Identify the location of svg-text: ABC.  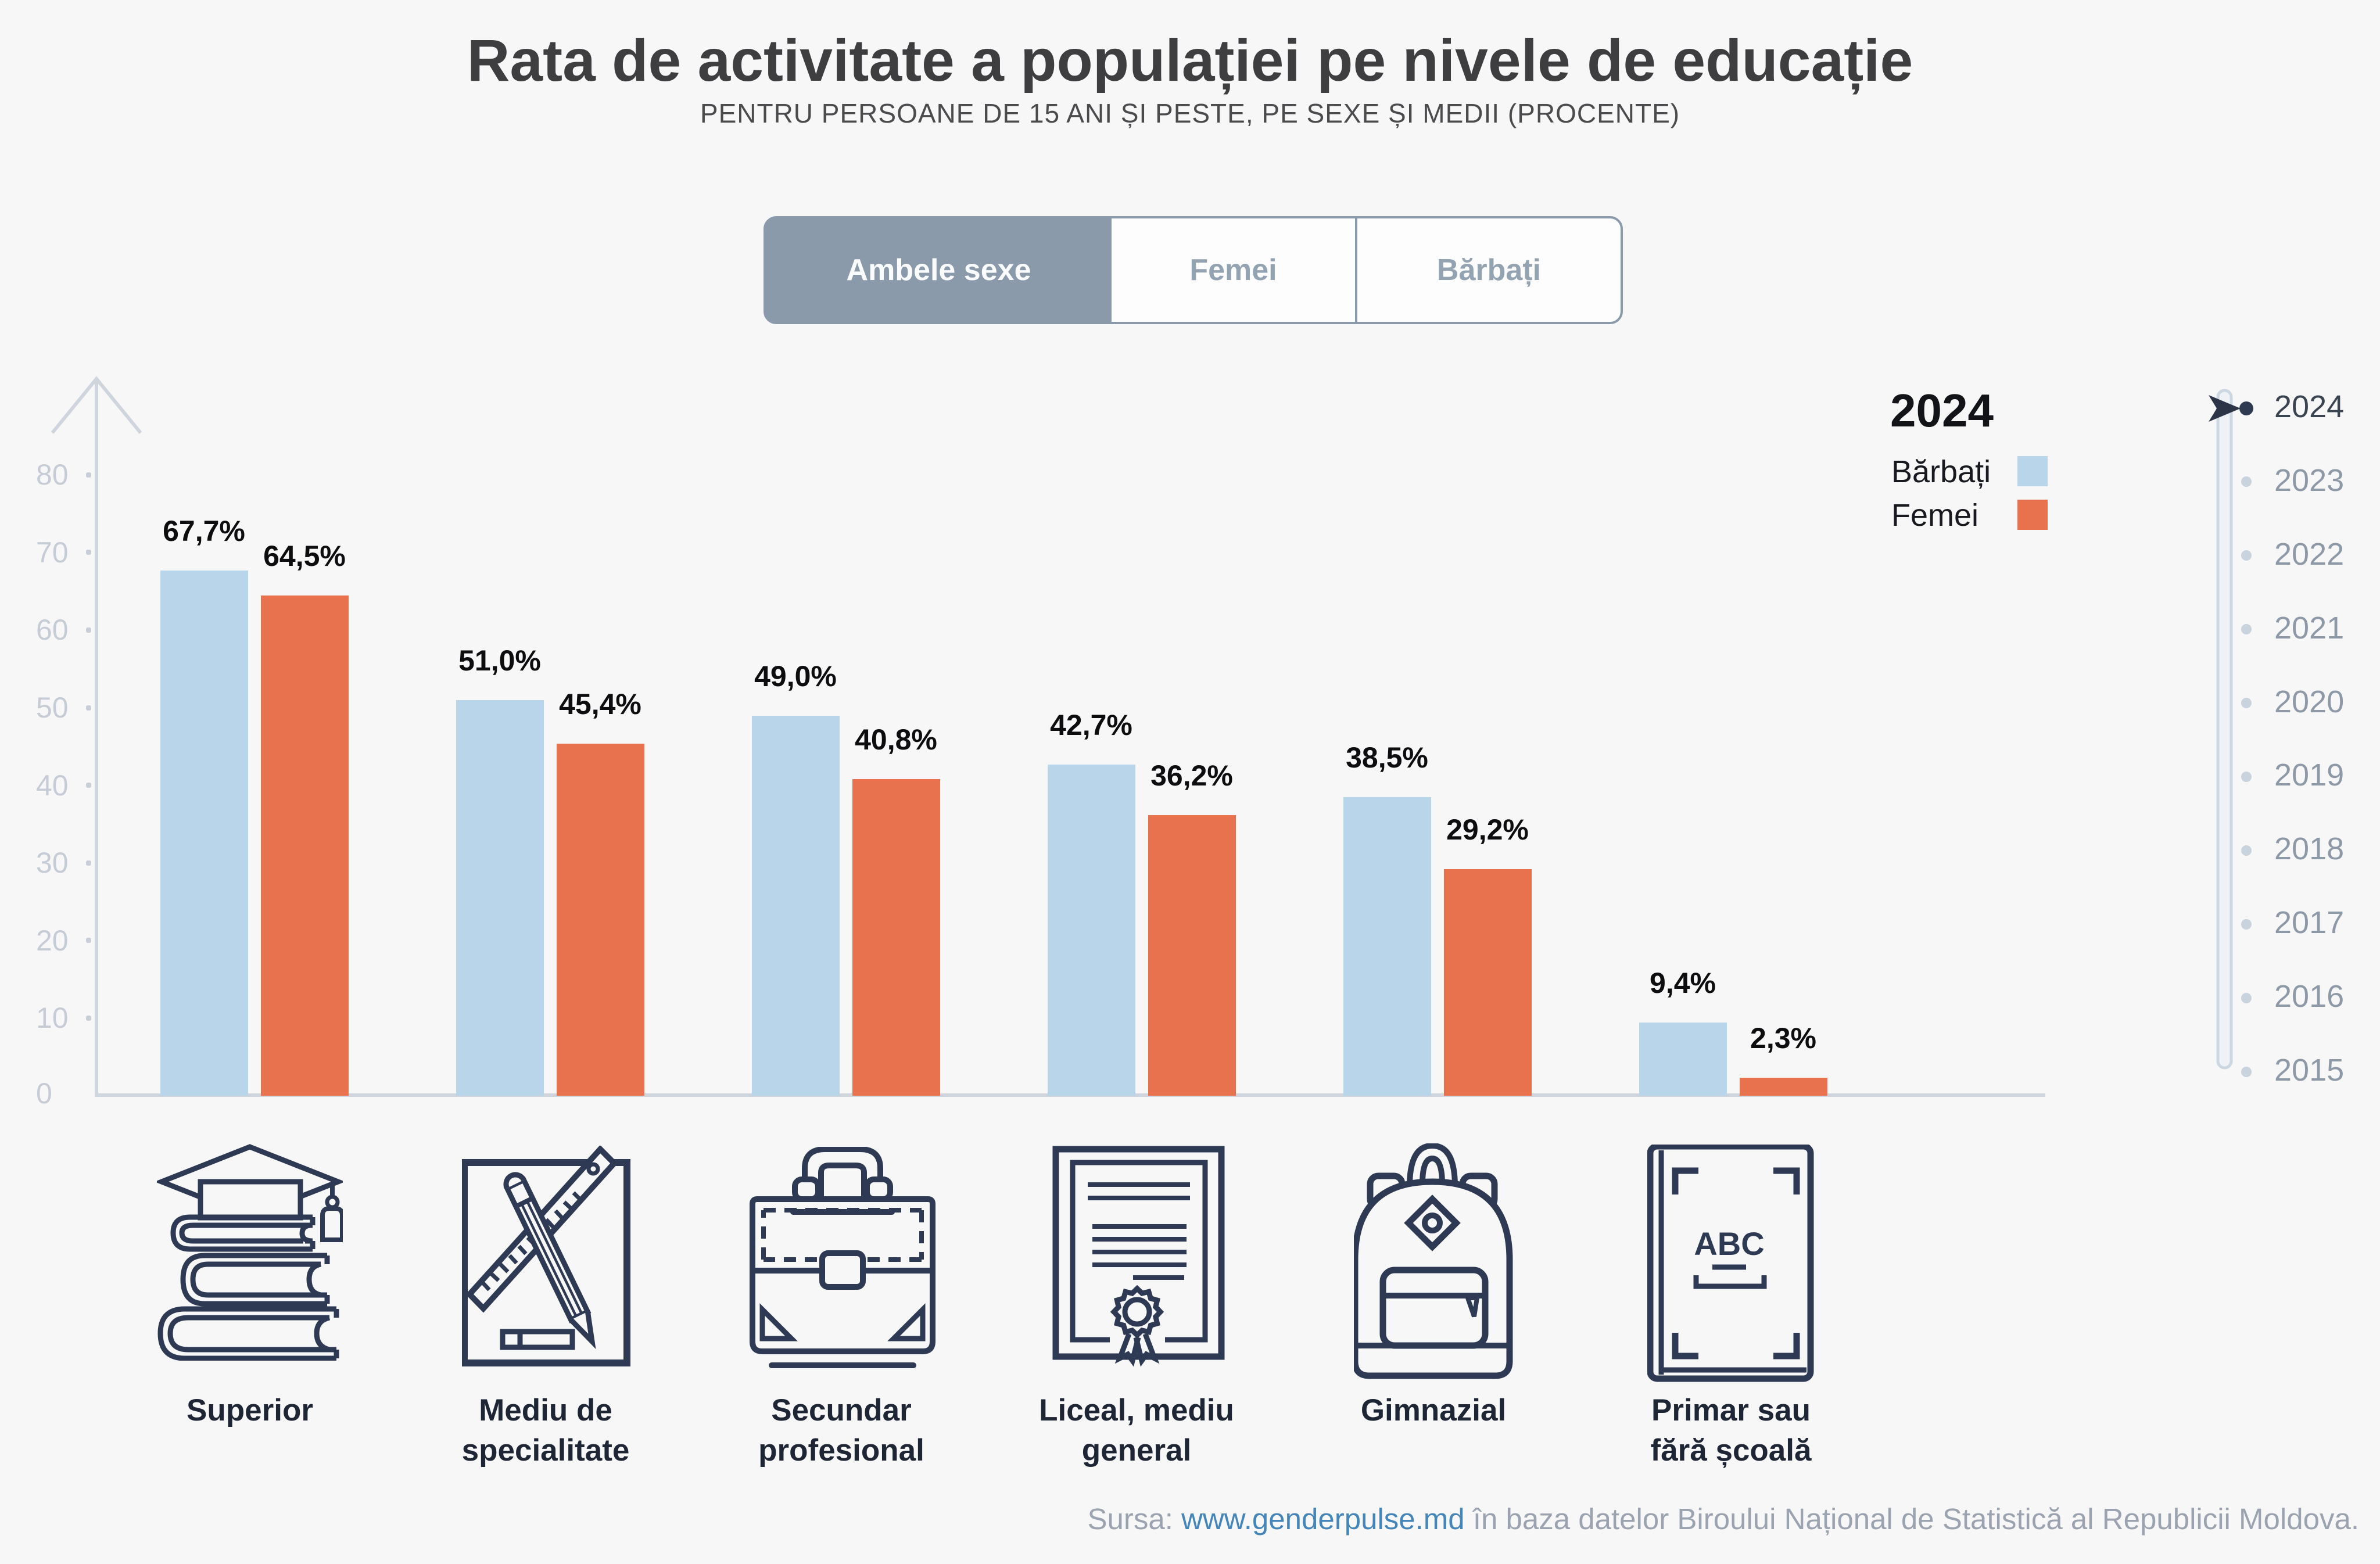
(1729, 1243).